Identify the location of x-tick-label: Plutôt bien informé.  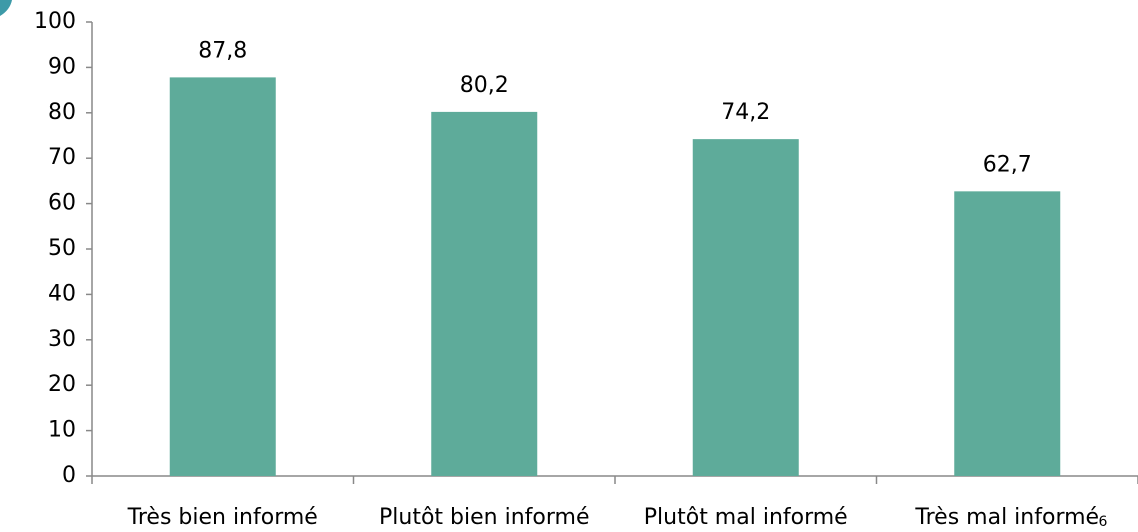
(484, 517).